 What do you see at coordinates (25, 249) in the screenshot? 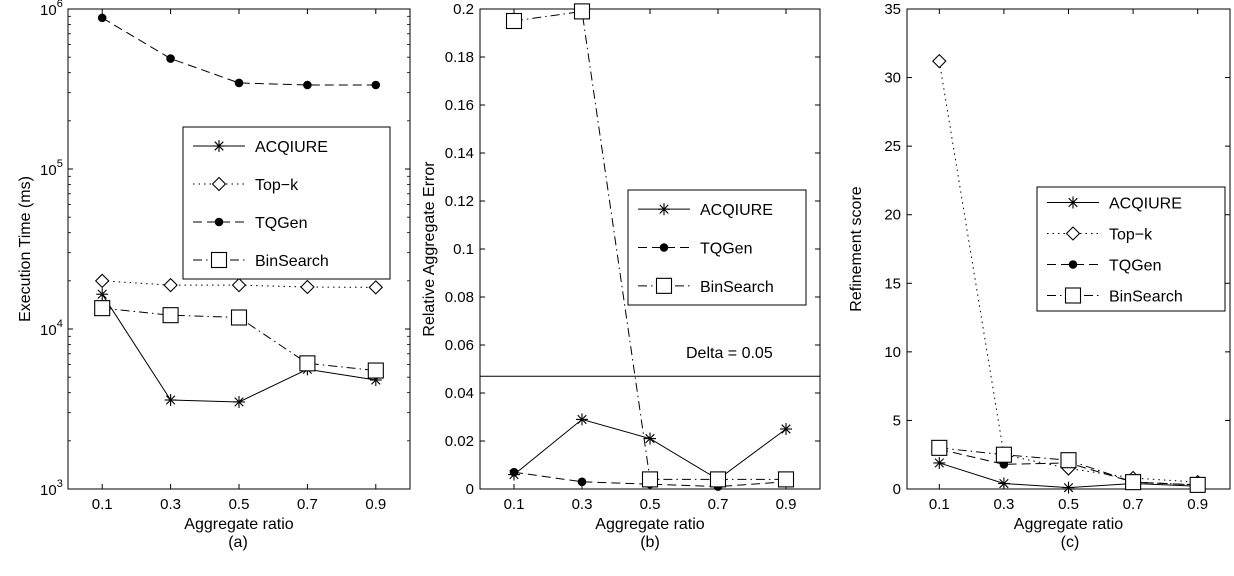
I see `y-axis-label: Execution Time (ms)` at bounding box center [25, 249].